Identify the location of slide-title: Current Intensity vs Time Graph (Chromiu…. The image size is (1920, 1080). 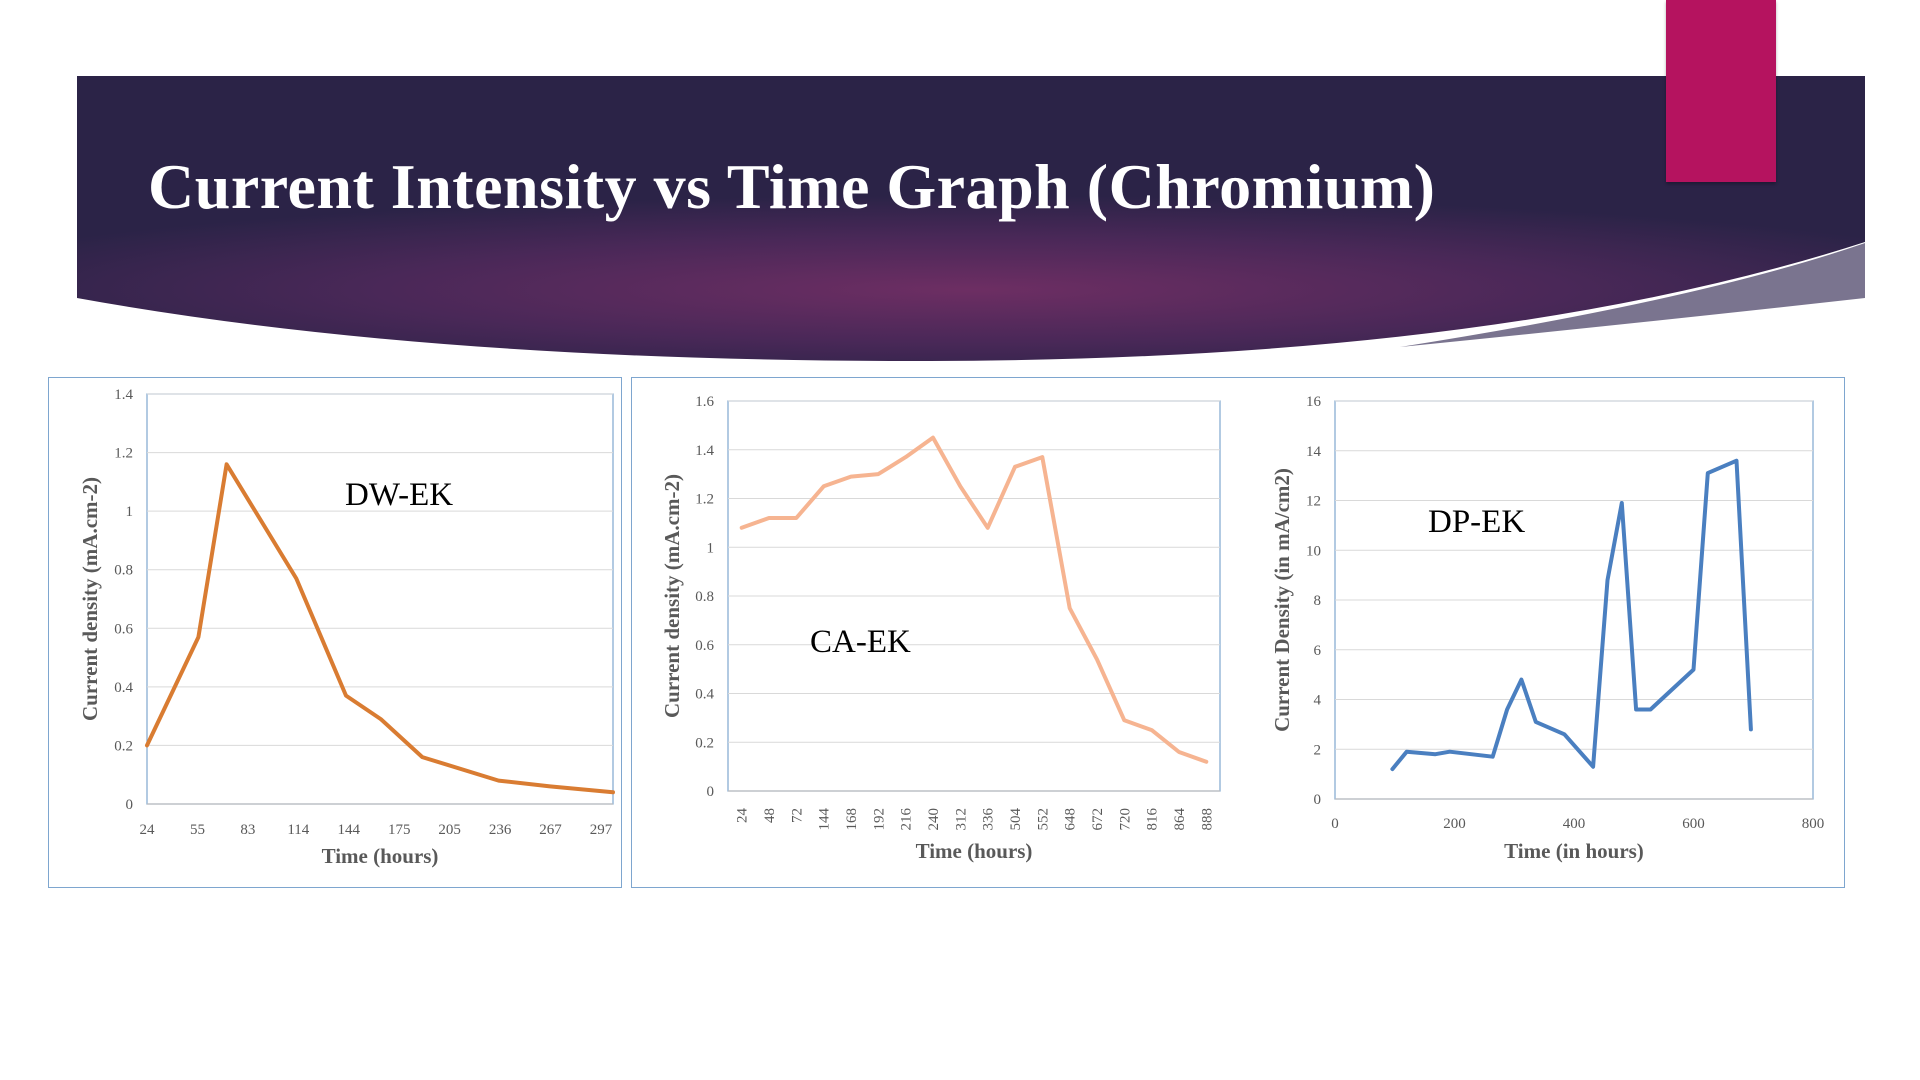
(792, 186).